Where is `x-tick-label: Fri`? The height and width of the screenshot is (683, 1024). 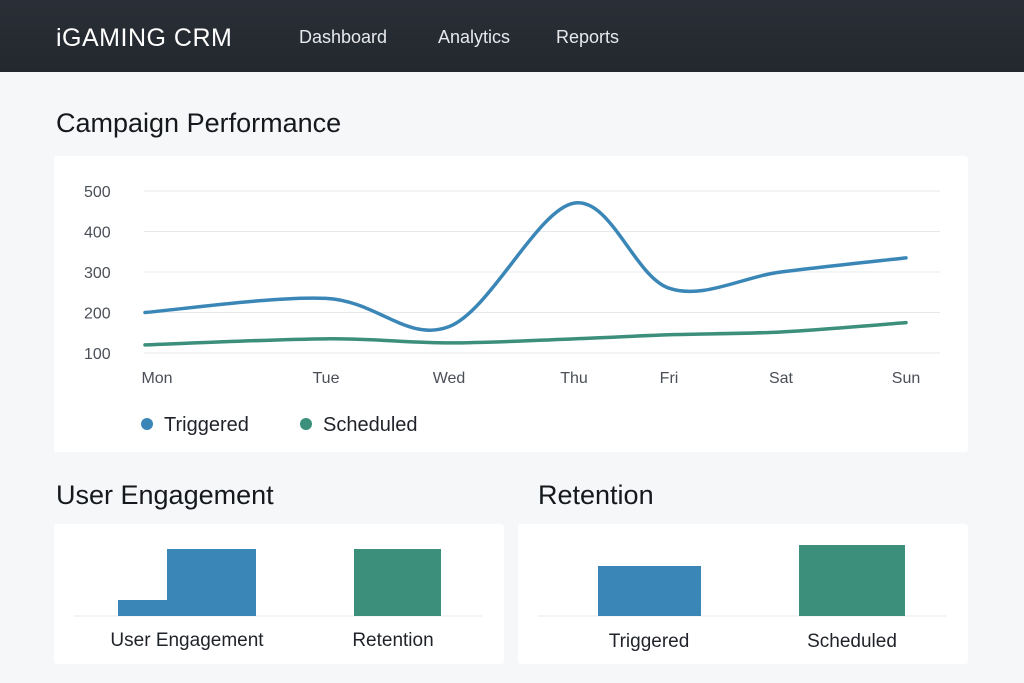
x-tick-label: Fri is located at coordinates (669, 378).